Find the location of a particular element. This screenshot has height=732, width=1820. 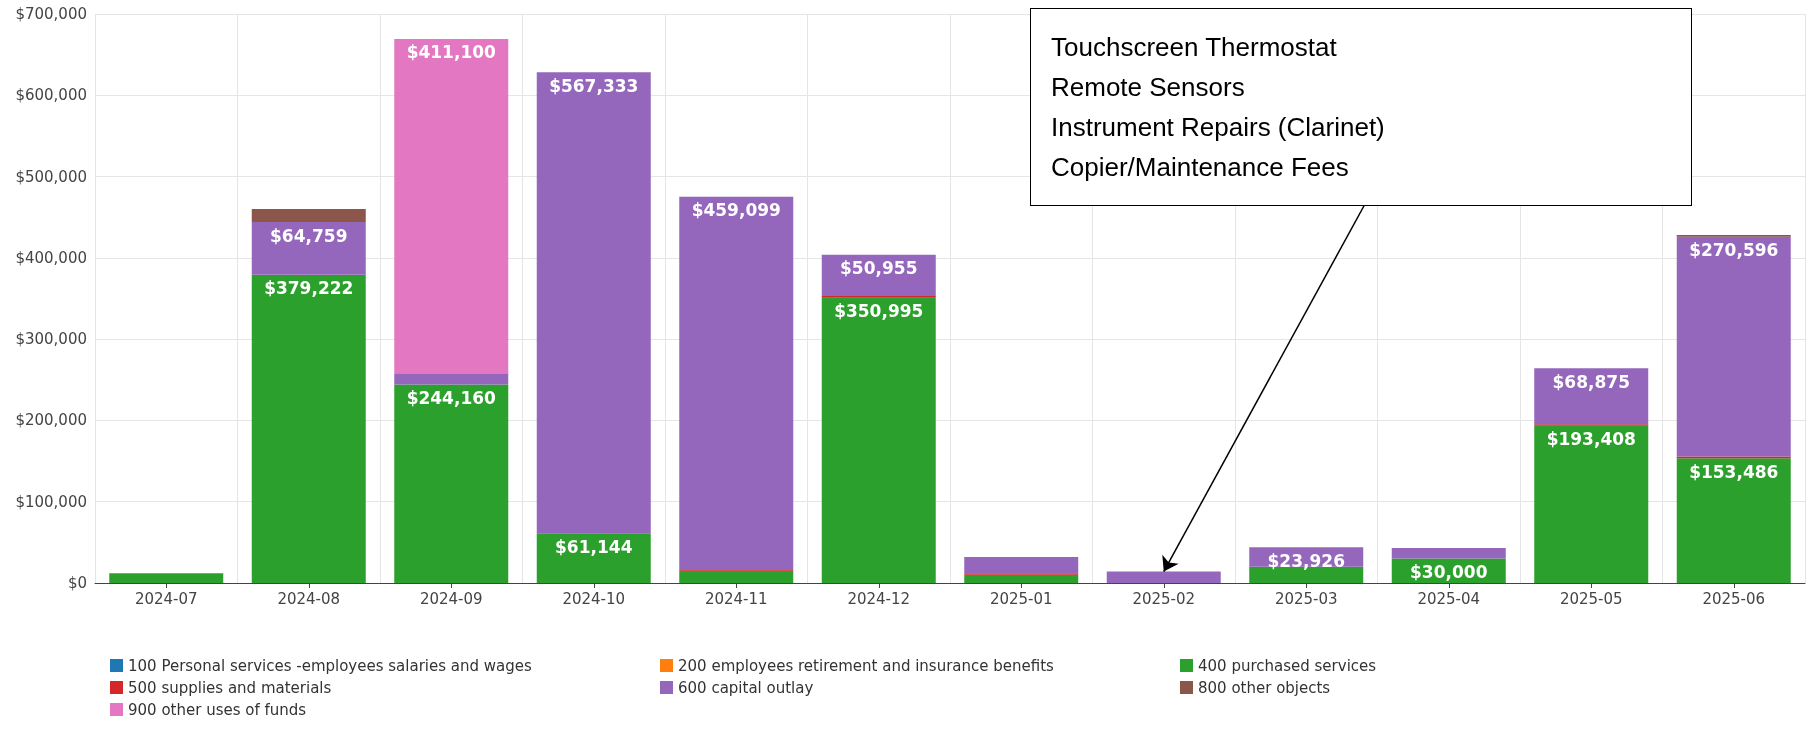

legend-label: 800 other objects is located at coordinates (1264, 687).